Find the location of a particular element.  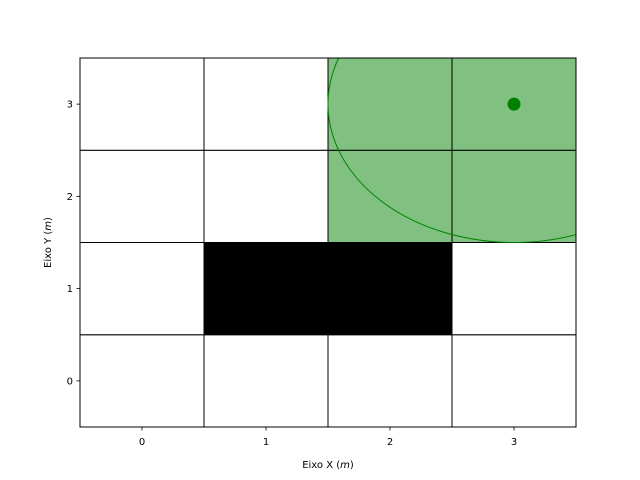

overlay-layer is located at coordinates (451, 150).